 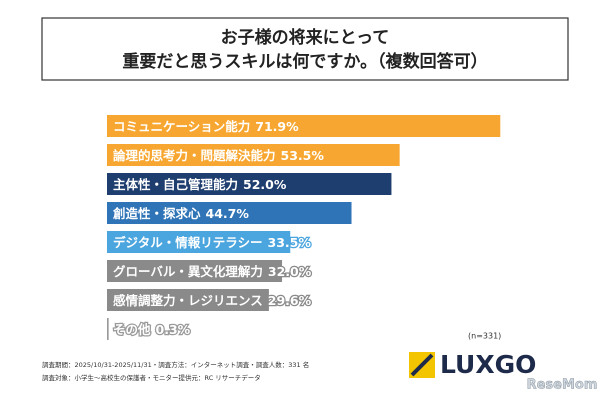 I want to click on value-label: 32.0%, so click(x=290, y=271).